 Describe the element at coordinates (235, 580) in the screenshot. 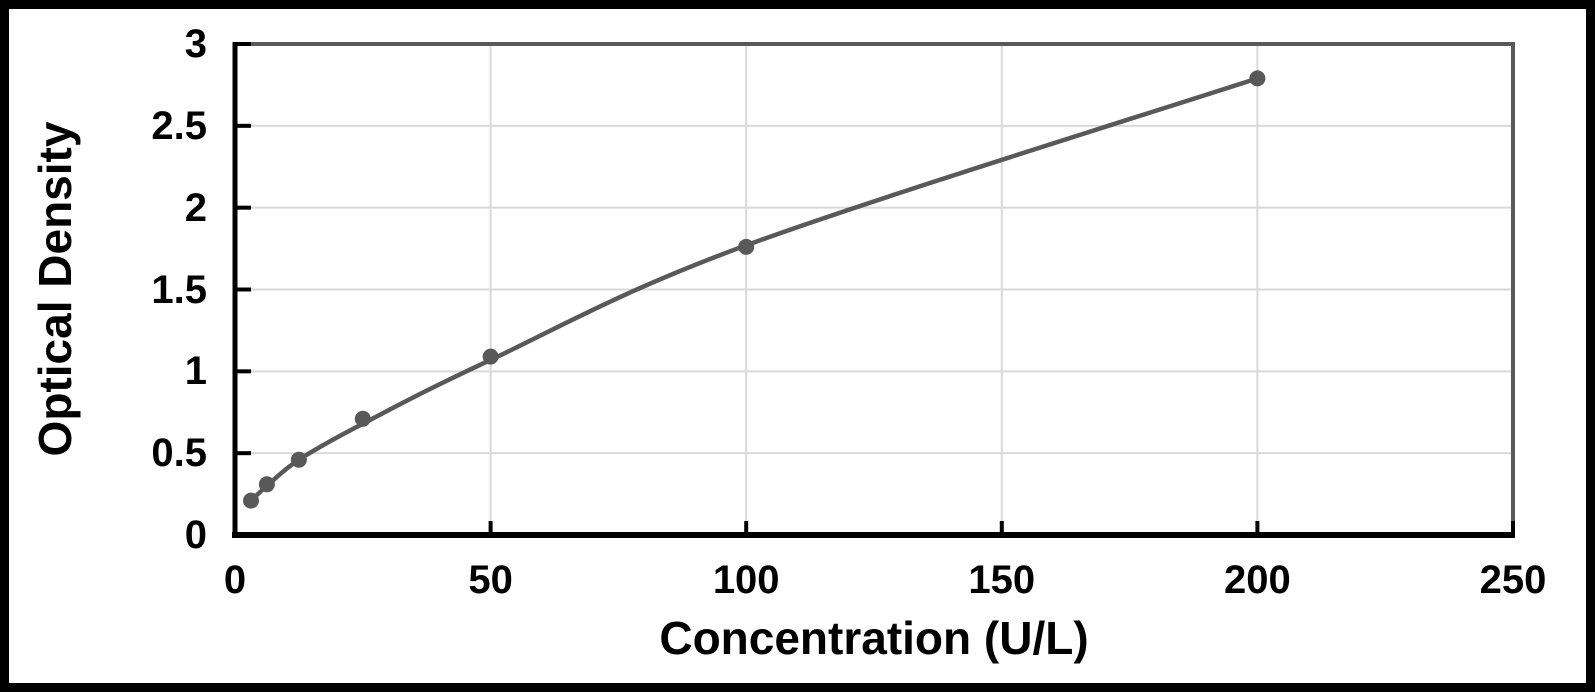

I see `x-tick-label: 0` at that location.